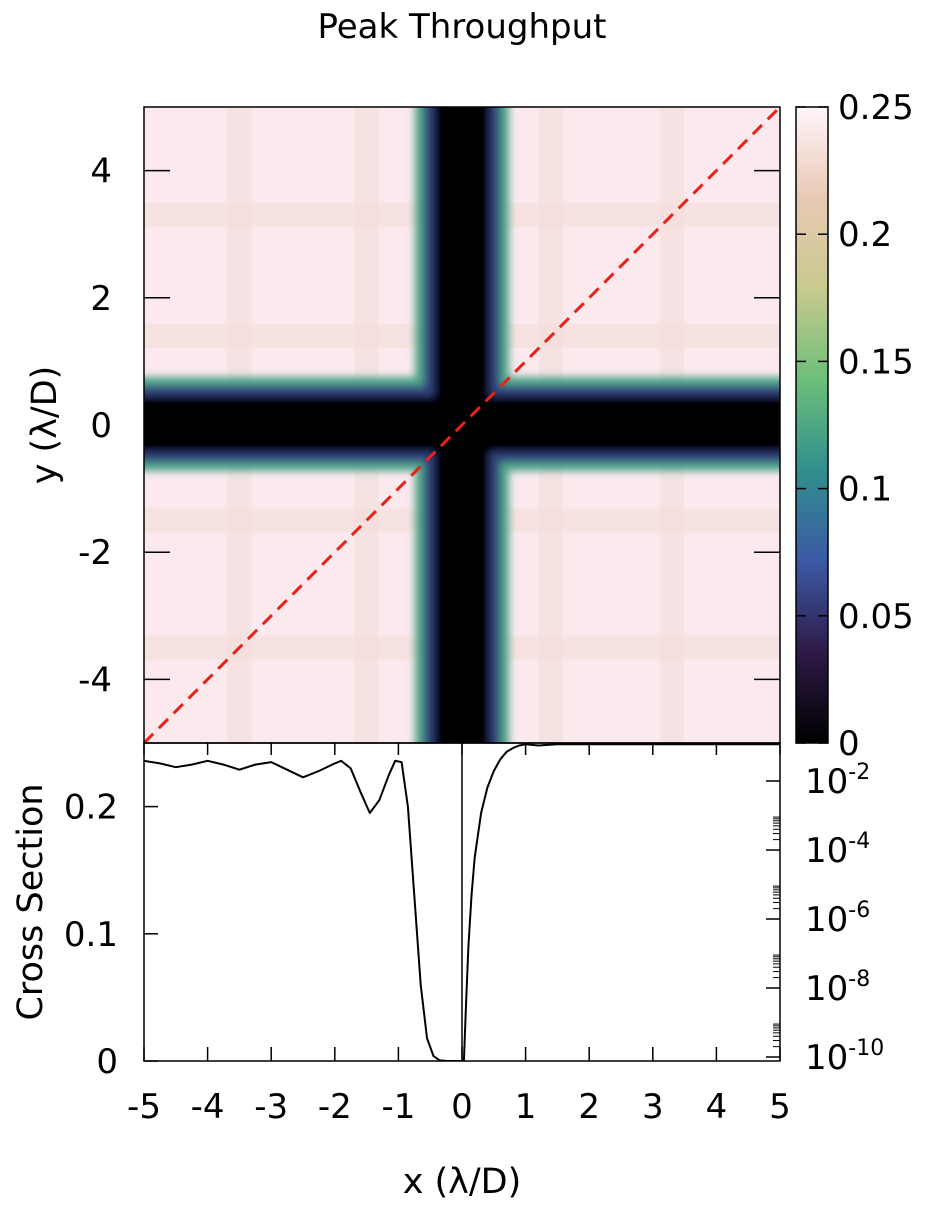  What do you see at coordinates (844, 1057) in the screenshot?
I see `log-tick-label: 10⁻¹⁰` at bounding box center [844, 1057].